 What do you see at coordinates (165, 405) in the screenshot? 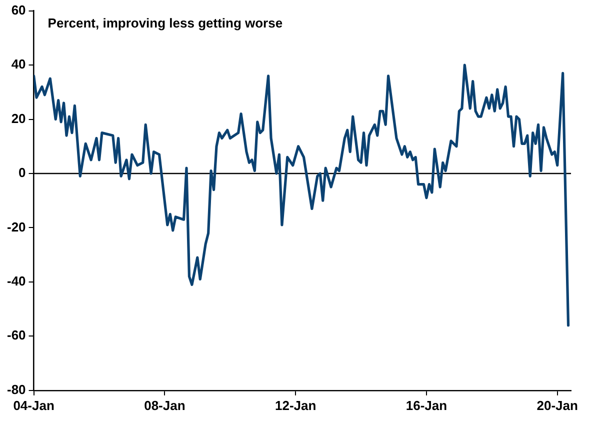
I see `x-tick-label: 08-Jan` at bounding box center [165, 405].